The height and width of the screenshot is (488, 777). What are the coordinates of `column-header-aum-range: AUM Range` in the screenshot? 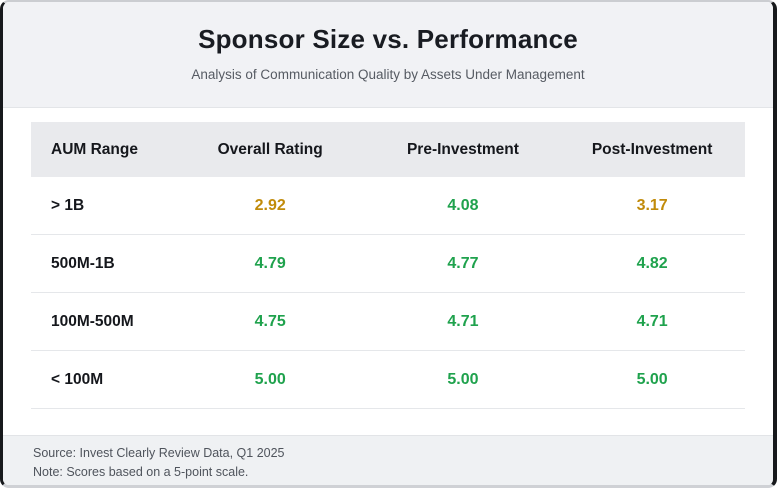 It's located at (94, 149).